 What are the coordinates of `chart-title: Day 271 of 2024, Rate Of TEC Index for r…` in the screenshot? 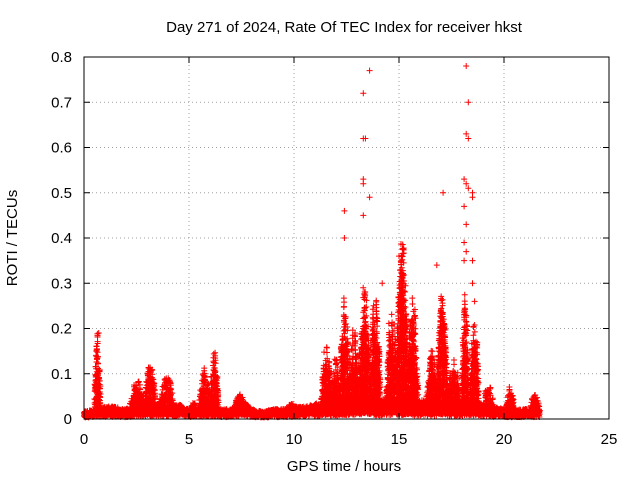 It's located at (344, 27).